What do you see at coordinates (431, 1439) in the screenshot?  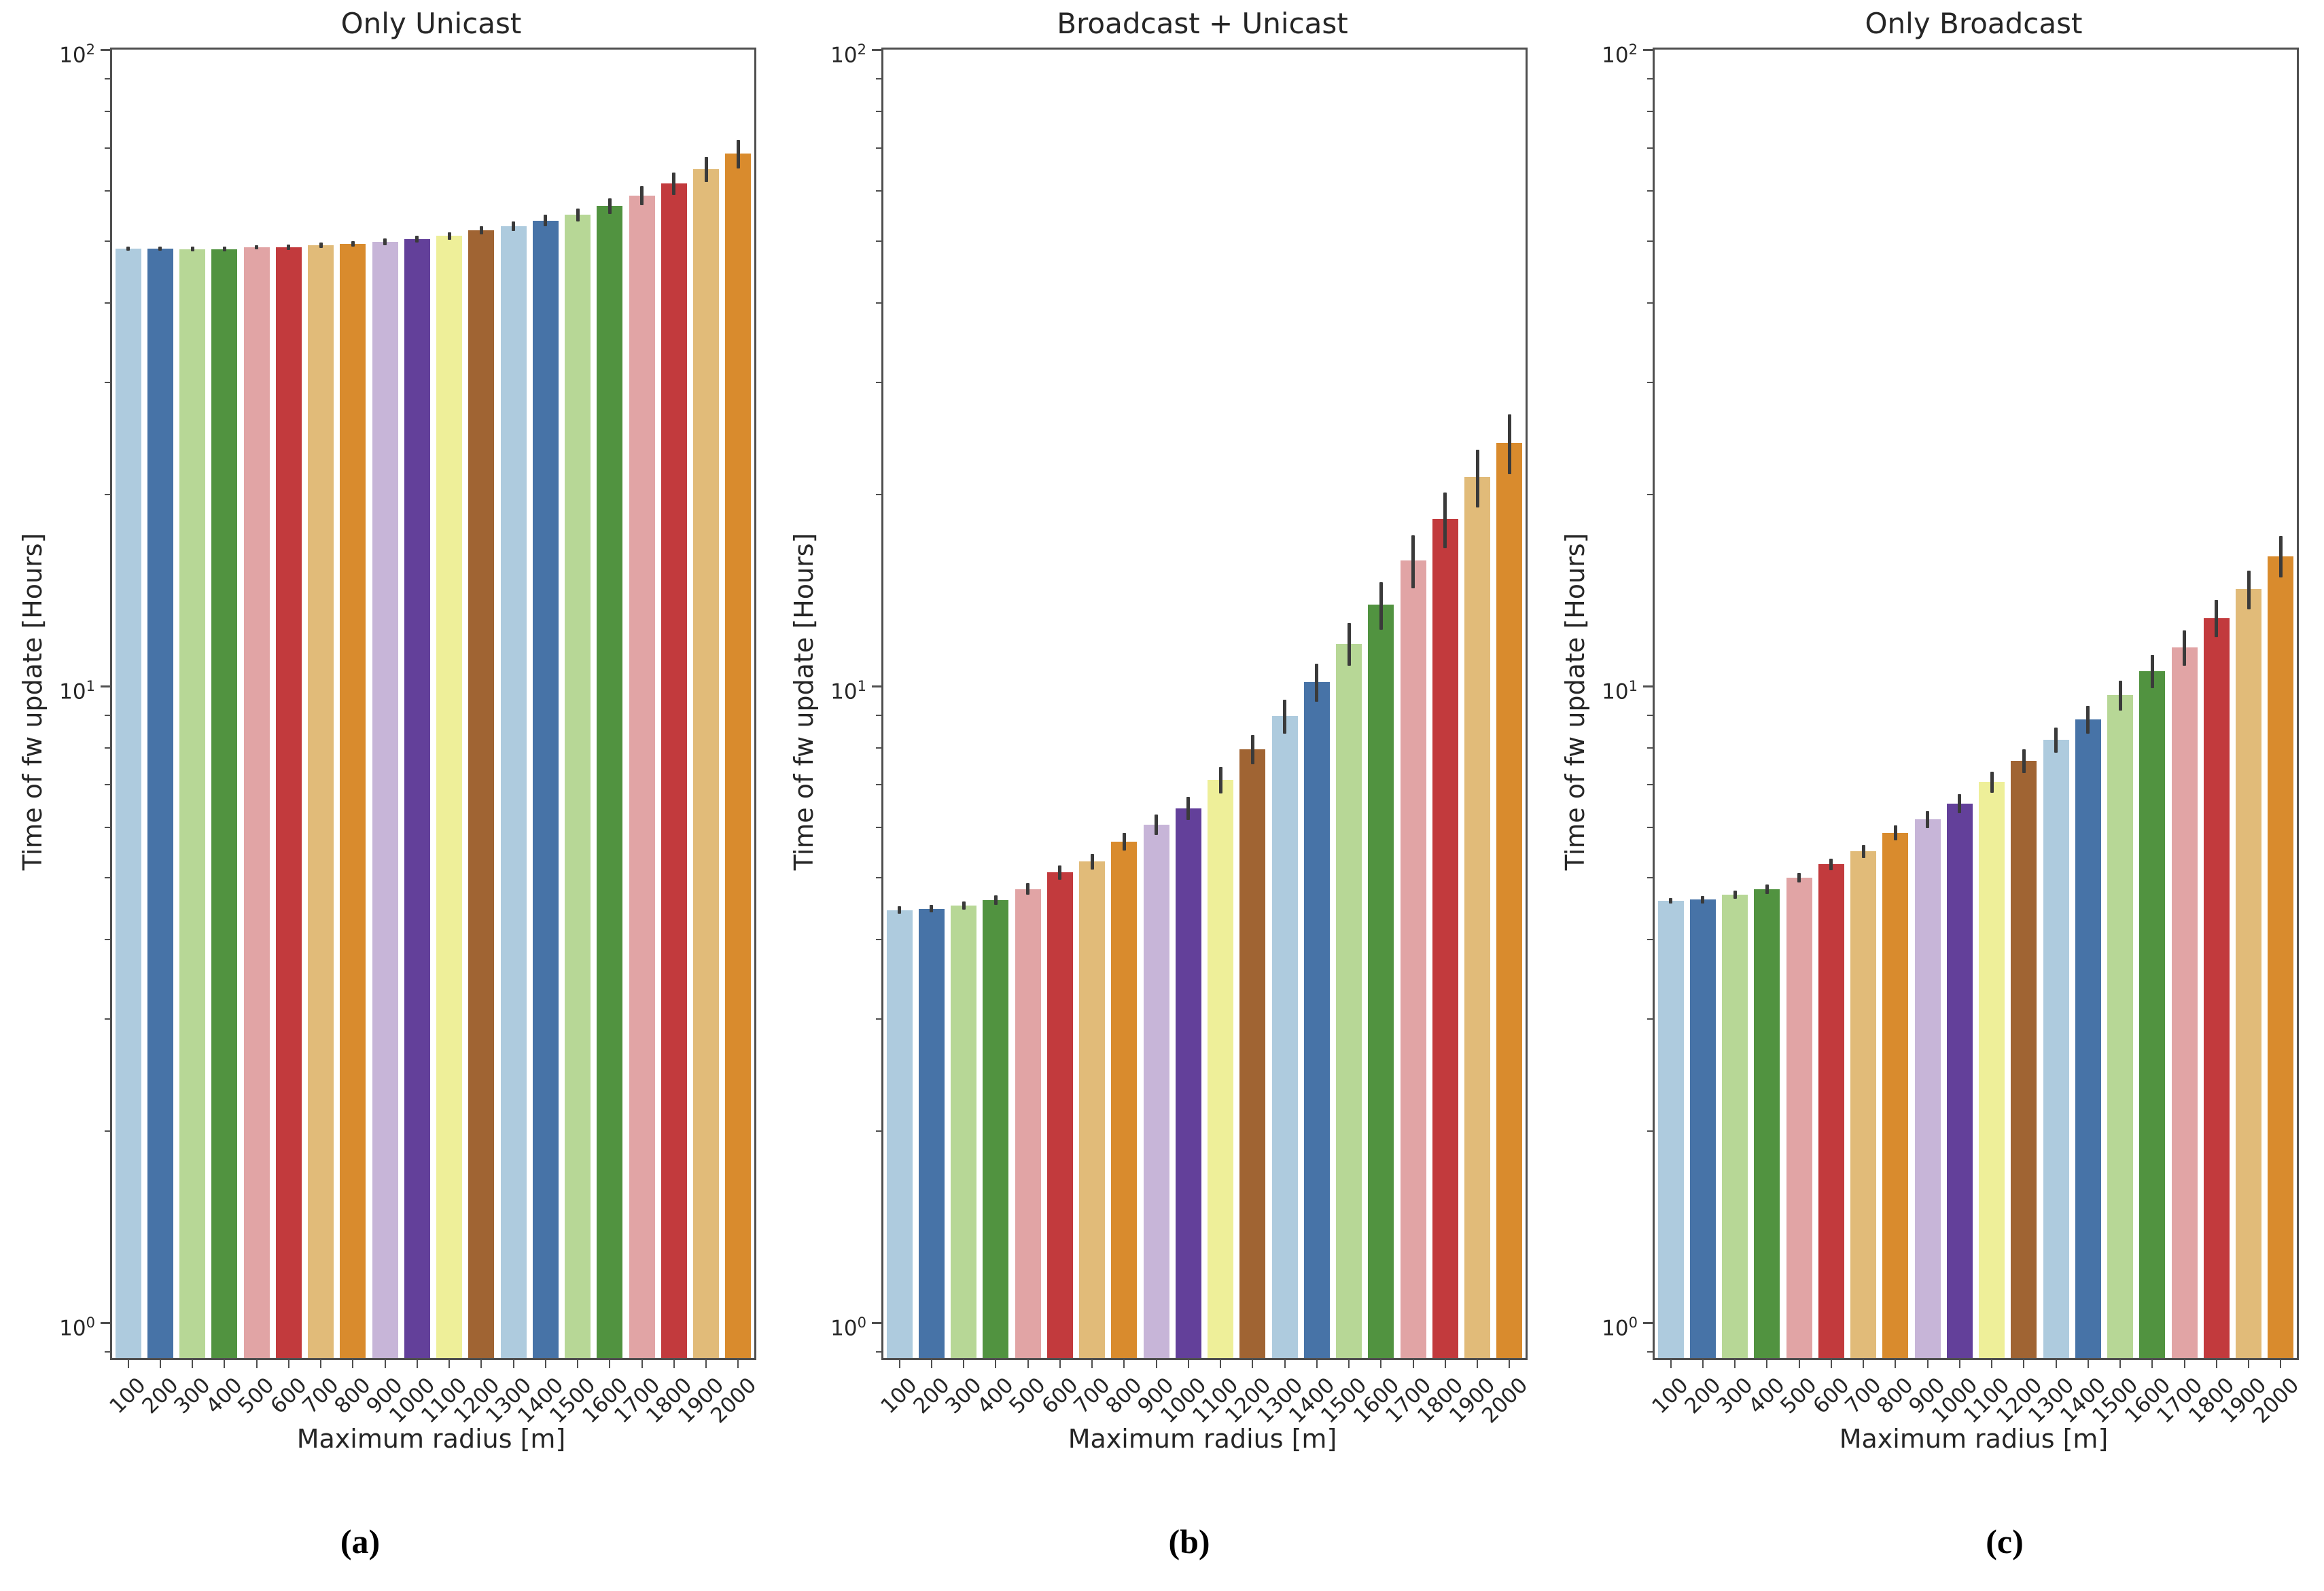 I see `panel-a-x-axis-label: Maximum radius [m]` at bounding box center [431, 1439].